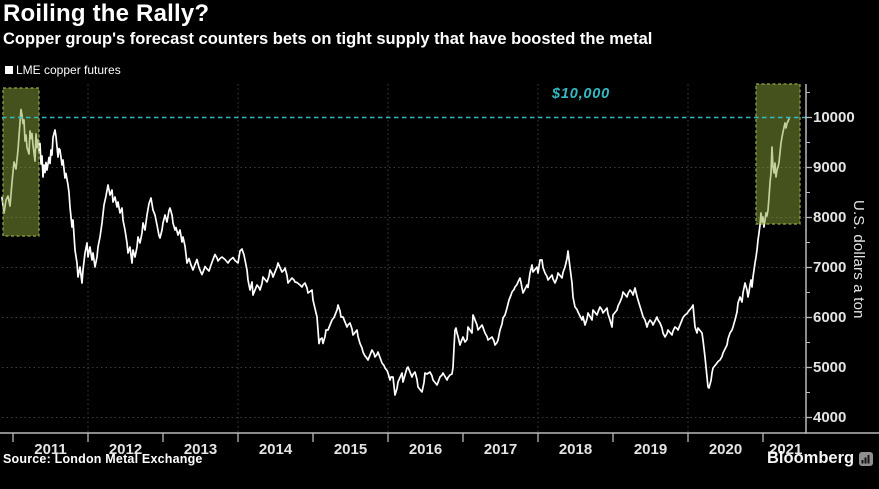 The image size is (879, 489). I want to click on x-tick-label: 2011, so click(50, 449).